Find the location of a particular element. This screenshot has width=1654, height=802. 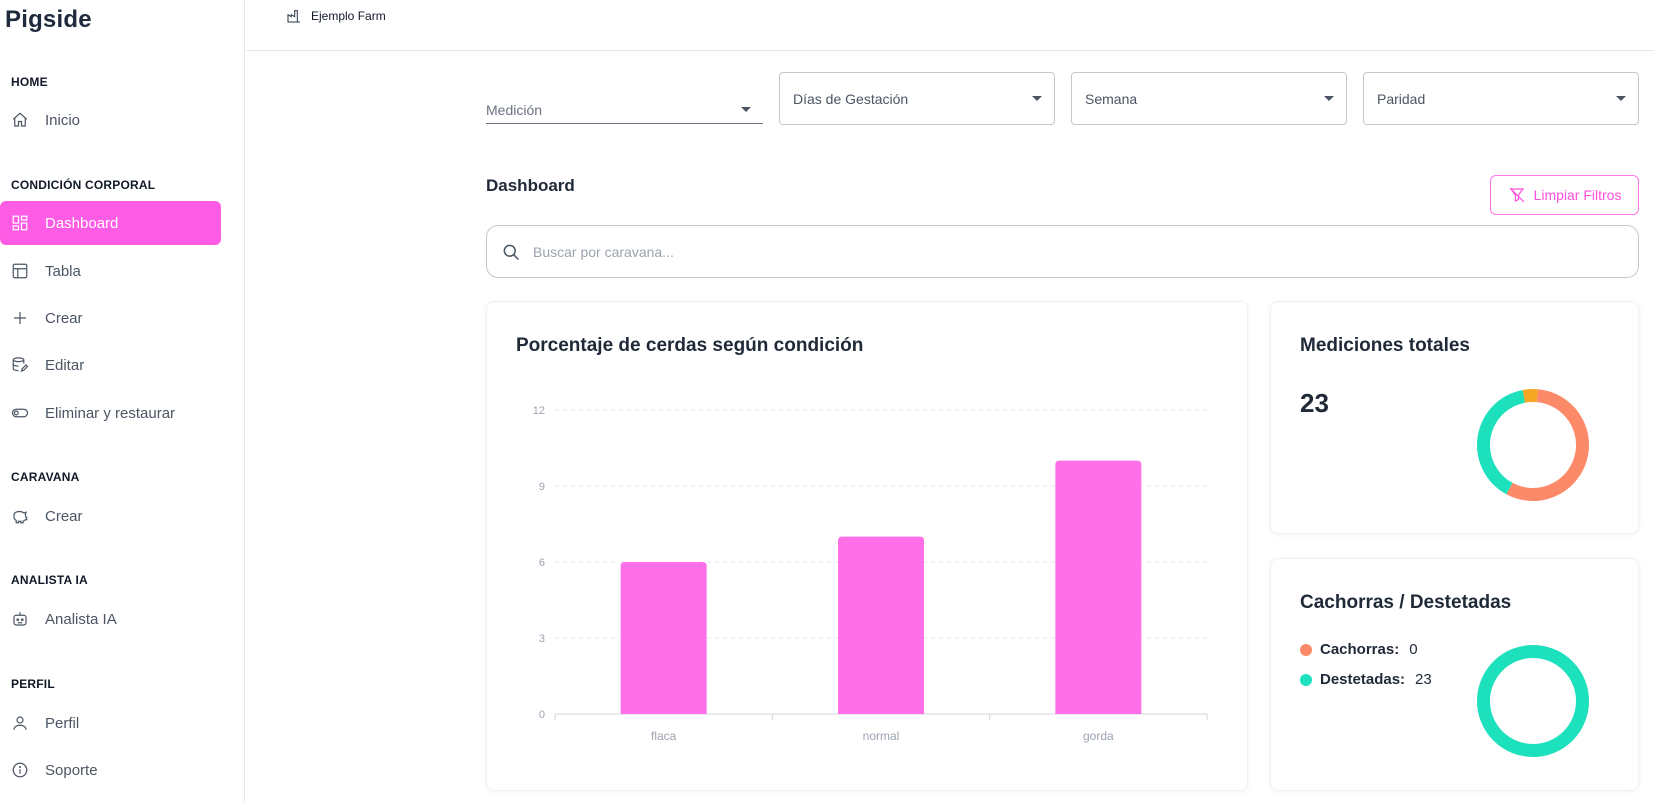

cachorras-donut-chart is located at coordinates (1533, 701).